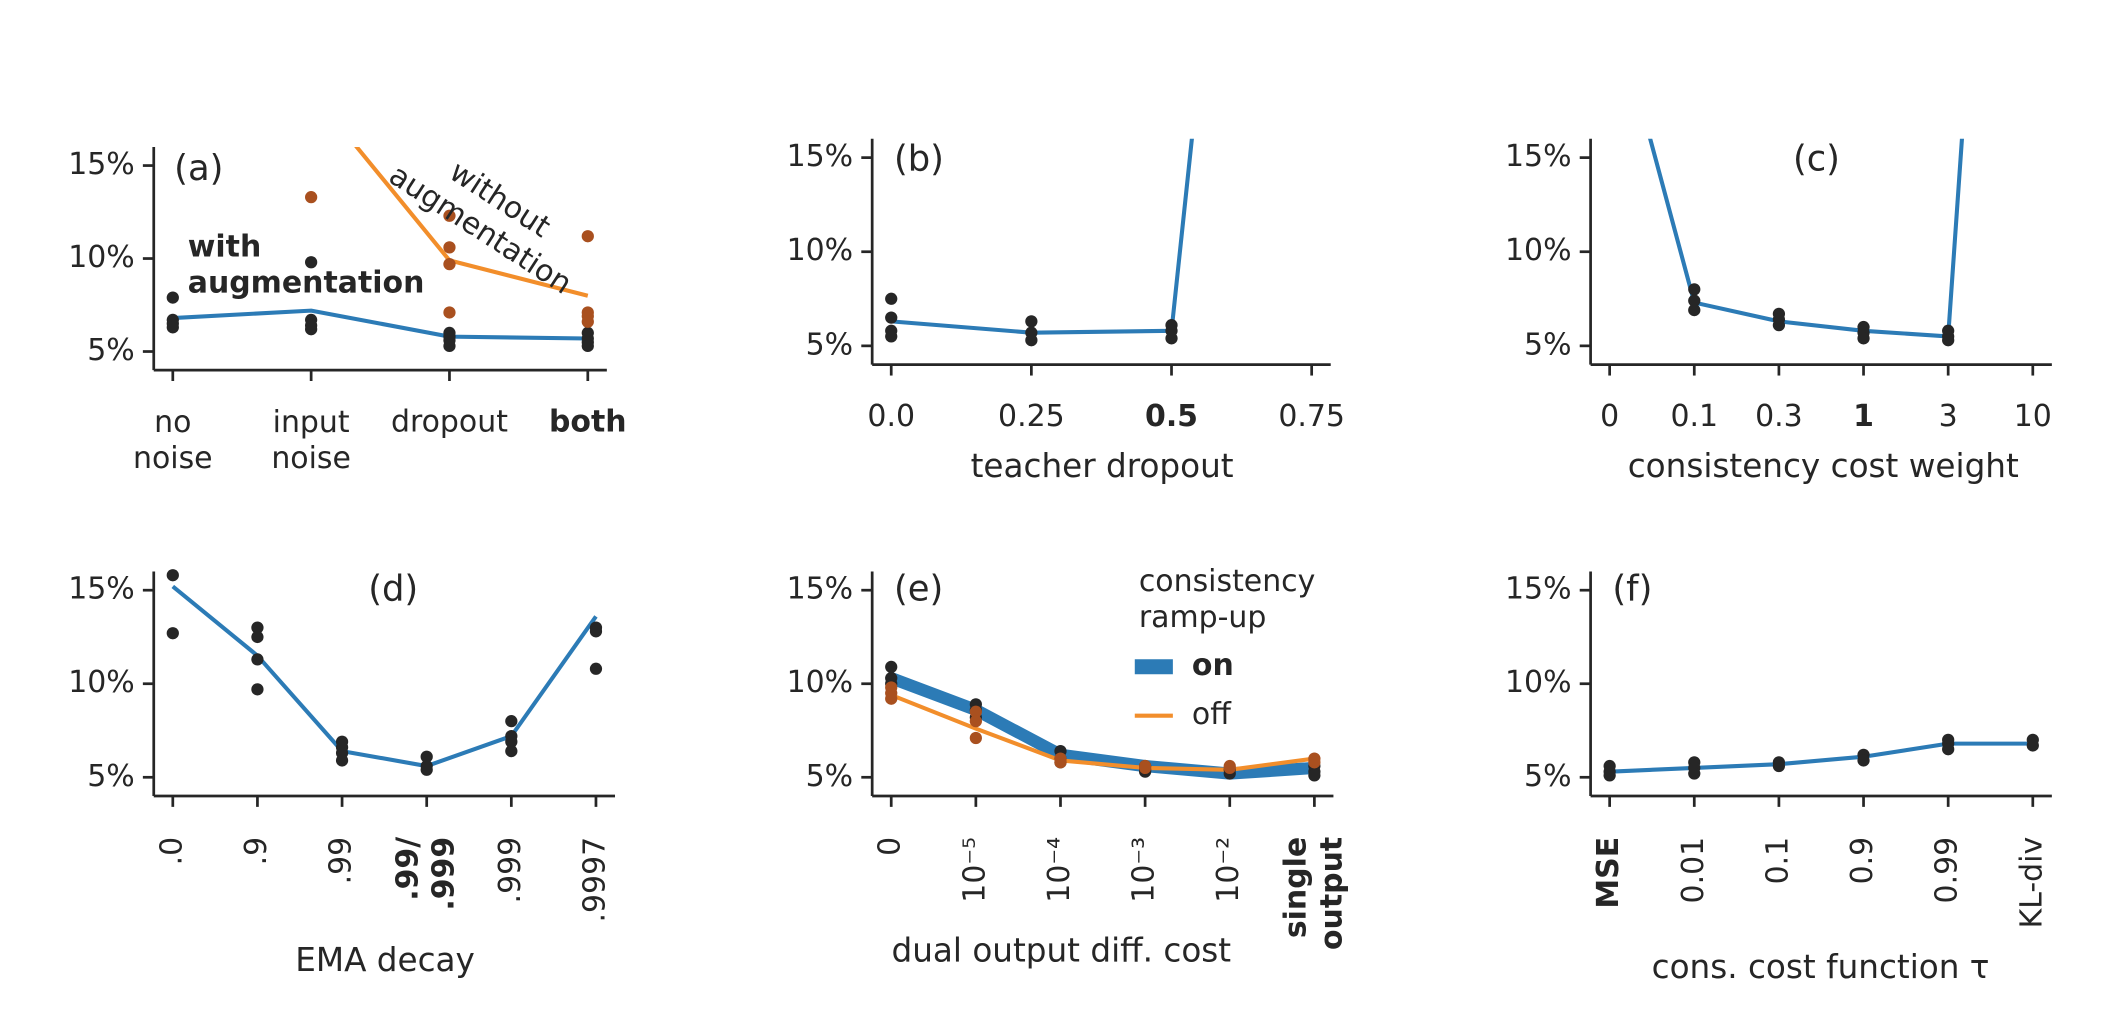 Image resolution: width=2109 pixels, height=1028 pixels. Describe the element at coordinates (1608, 873) in the screenshot. I see `x-tick-label: MSE` at that location.